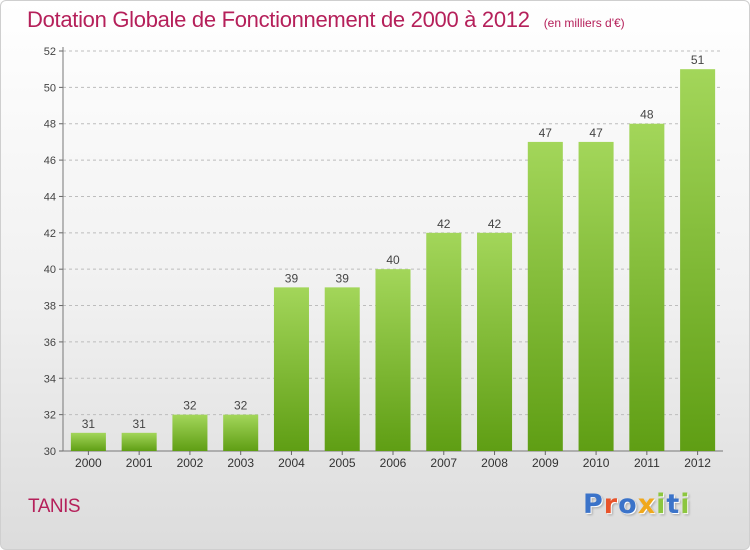 This screenshot has height=550, width=750. Describe the element at coordinates (50, 52) in the screenshot. I see `y-tick-label: 52` at that location.